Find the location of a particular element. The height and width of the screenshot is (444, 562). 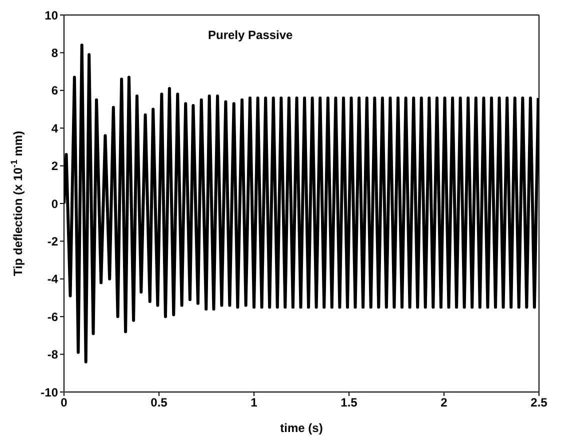

y-tick-label: -2 is located at coordinates (52, 241).